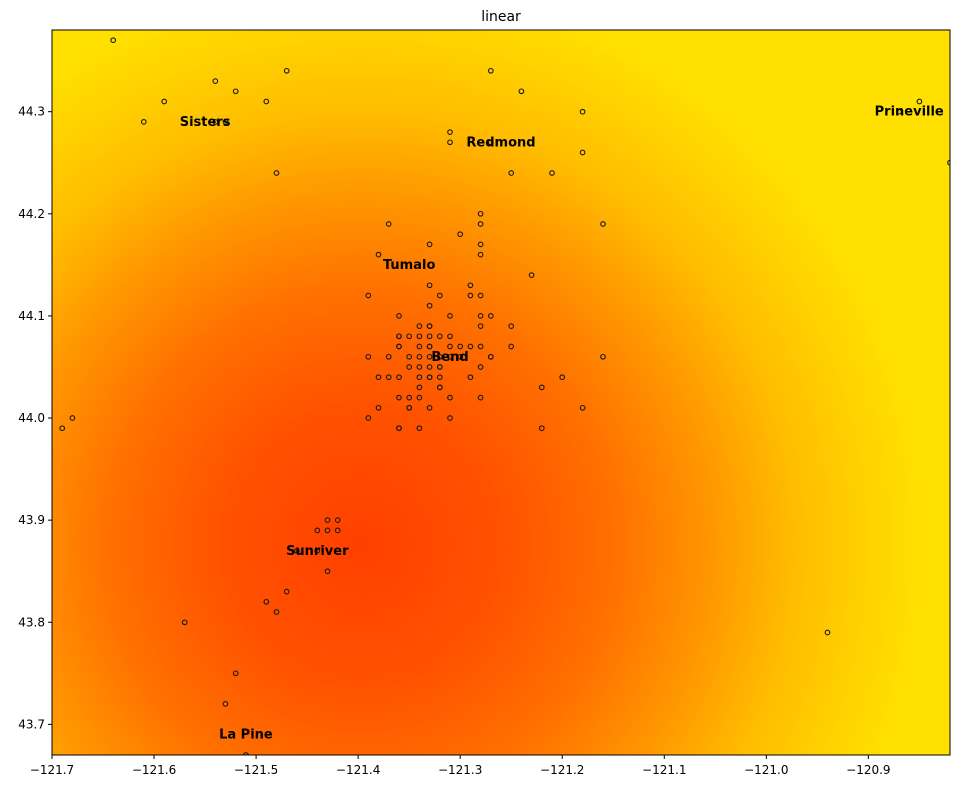  I want to click on city-label-bend: Bend, so click(449, 357).